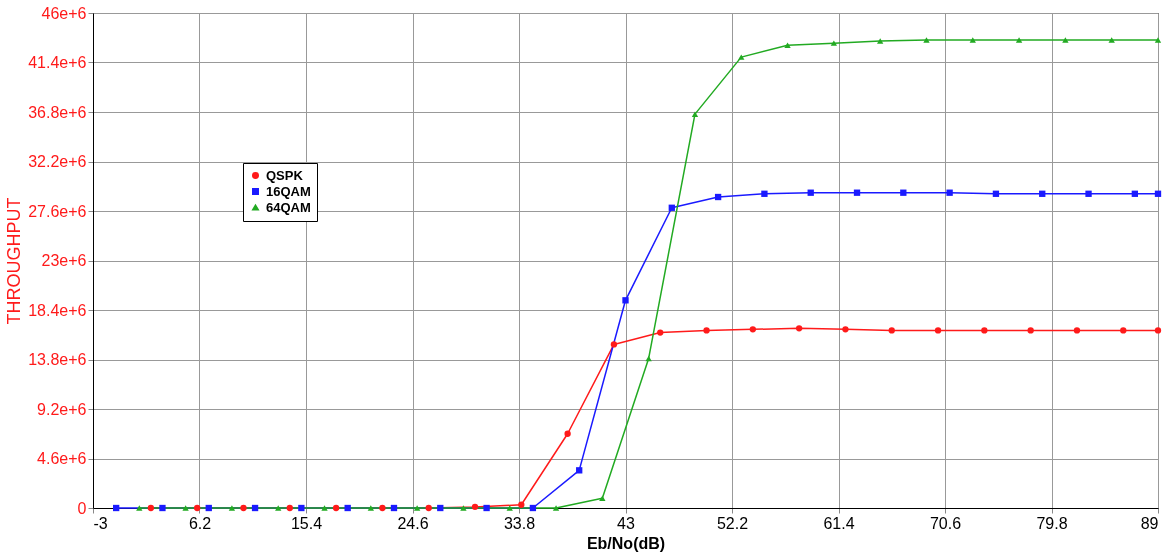  I want to click on y-tick-label: 32.2e+6, so click(57, 161).